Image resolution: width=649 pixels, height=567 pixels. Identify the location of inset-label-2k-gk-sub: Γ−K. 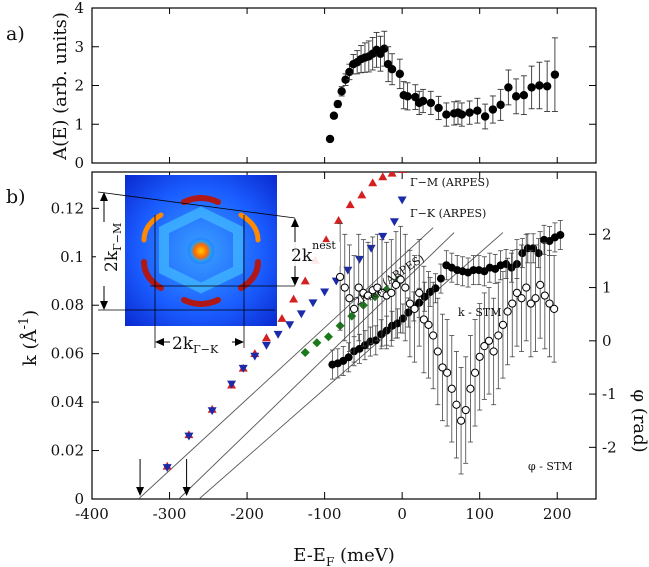
(206, 349).